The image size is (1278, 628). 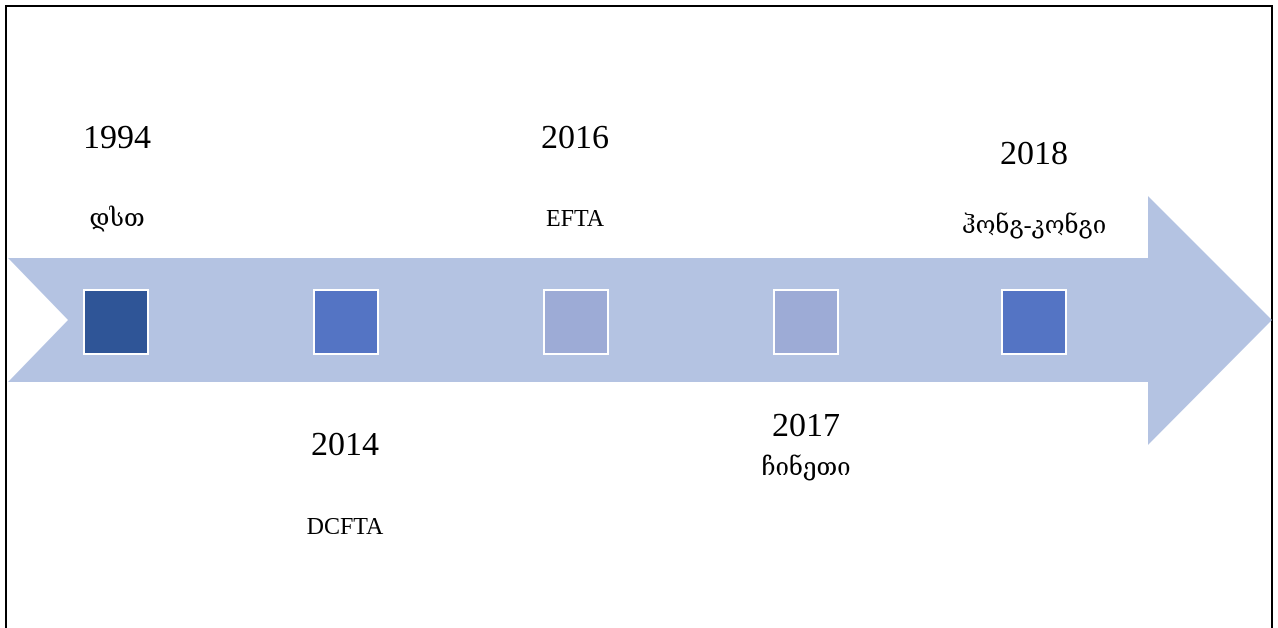 What do you see at coordinates (805, 467) in the screenshot?
I see `event-label: ჩინეთი` at bounding box center [805, 467].